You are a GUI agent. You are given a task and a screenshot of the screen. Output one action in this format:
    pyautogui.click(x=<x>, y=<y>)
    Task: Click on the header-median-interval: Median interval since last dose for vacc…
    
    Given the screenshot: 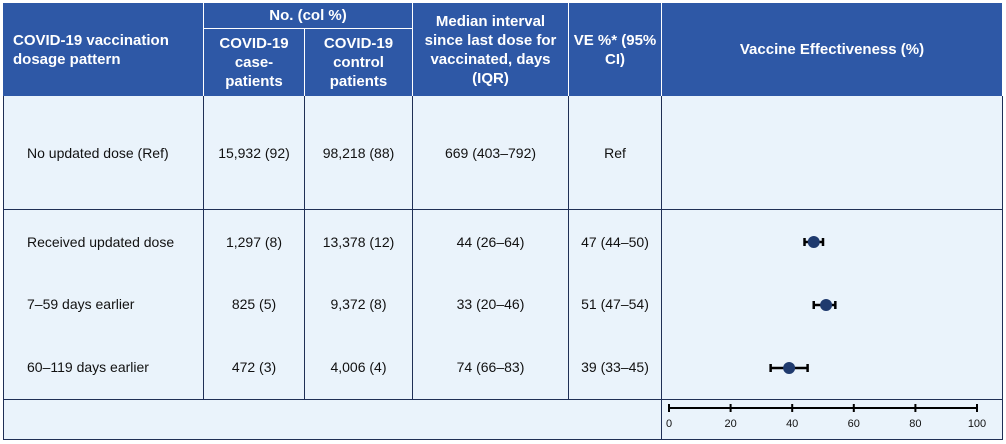 What is the action you would take?
    pyautogui.click(x=490, y=49)
    